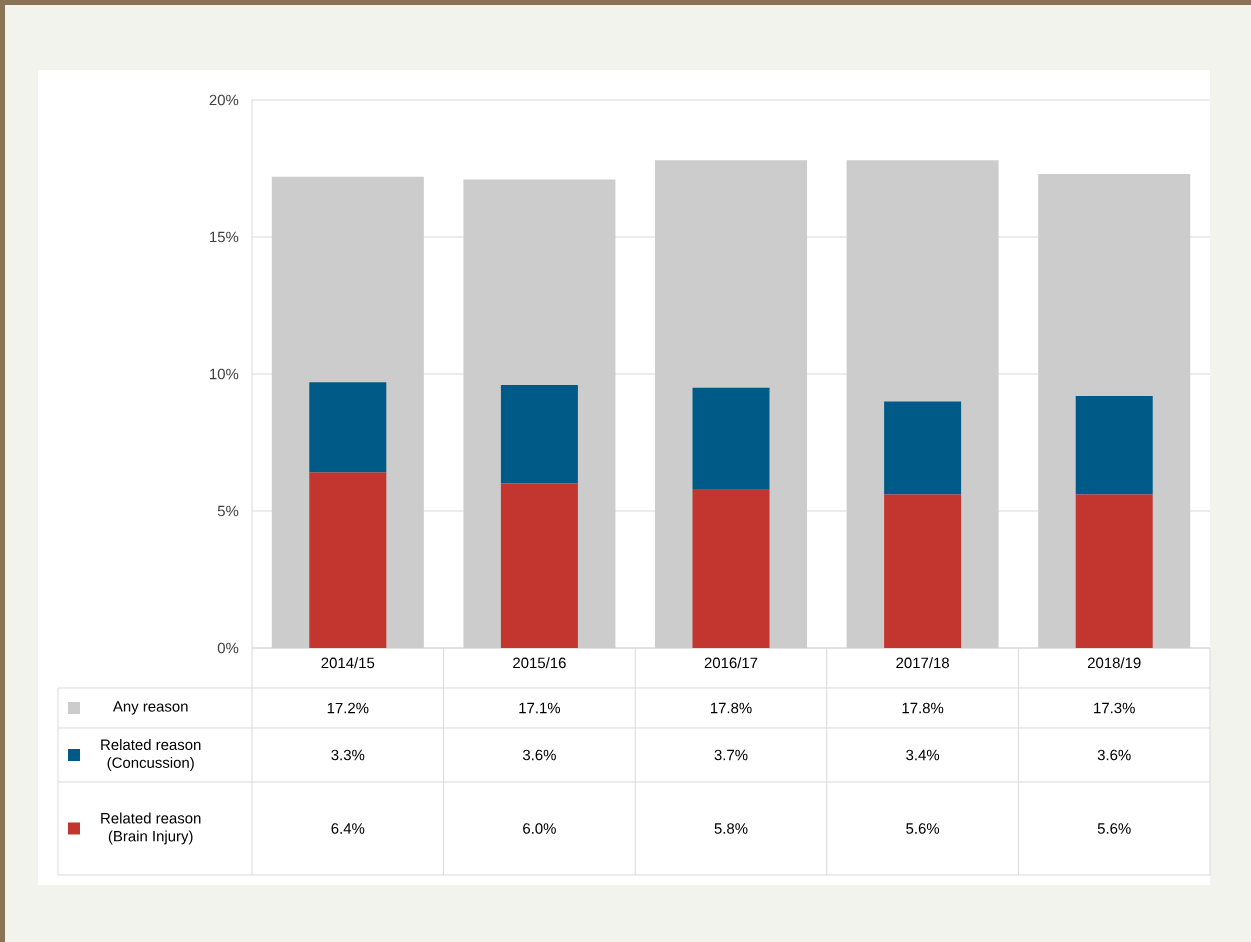  What do you see at coordinates (540, 708) in the screenshot?
I see `data-label: 17.1%` at bounding box center [540, 708].